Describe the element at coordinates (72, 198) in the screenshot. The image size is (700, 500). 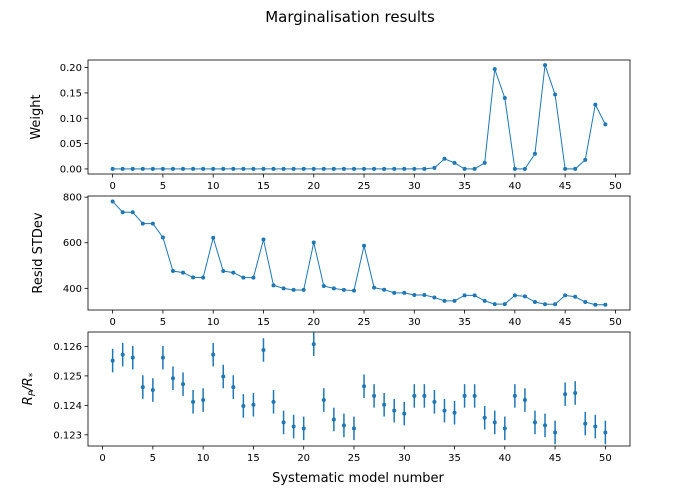
I see `y-tick-label: 800` at that location.